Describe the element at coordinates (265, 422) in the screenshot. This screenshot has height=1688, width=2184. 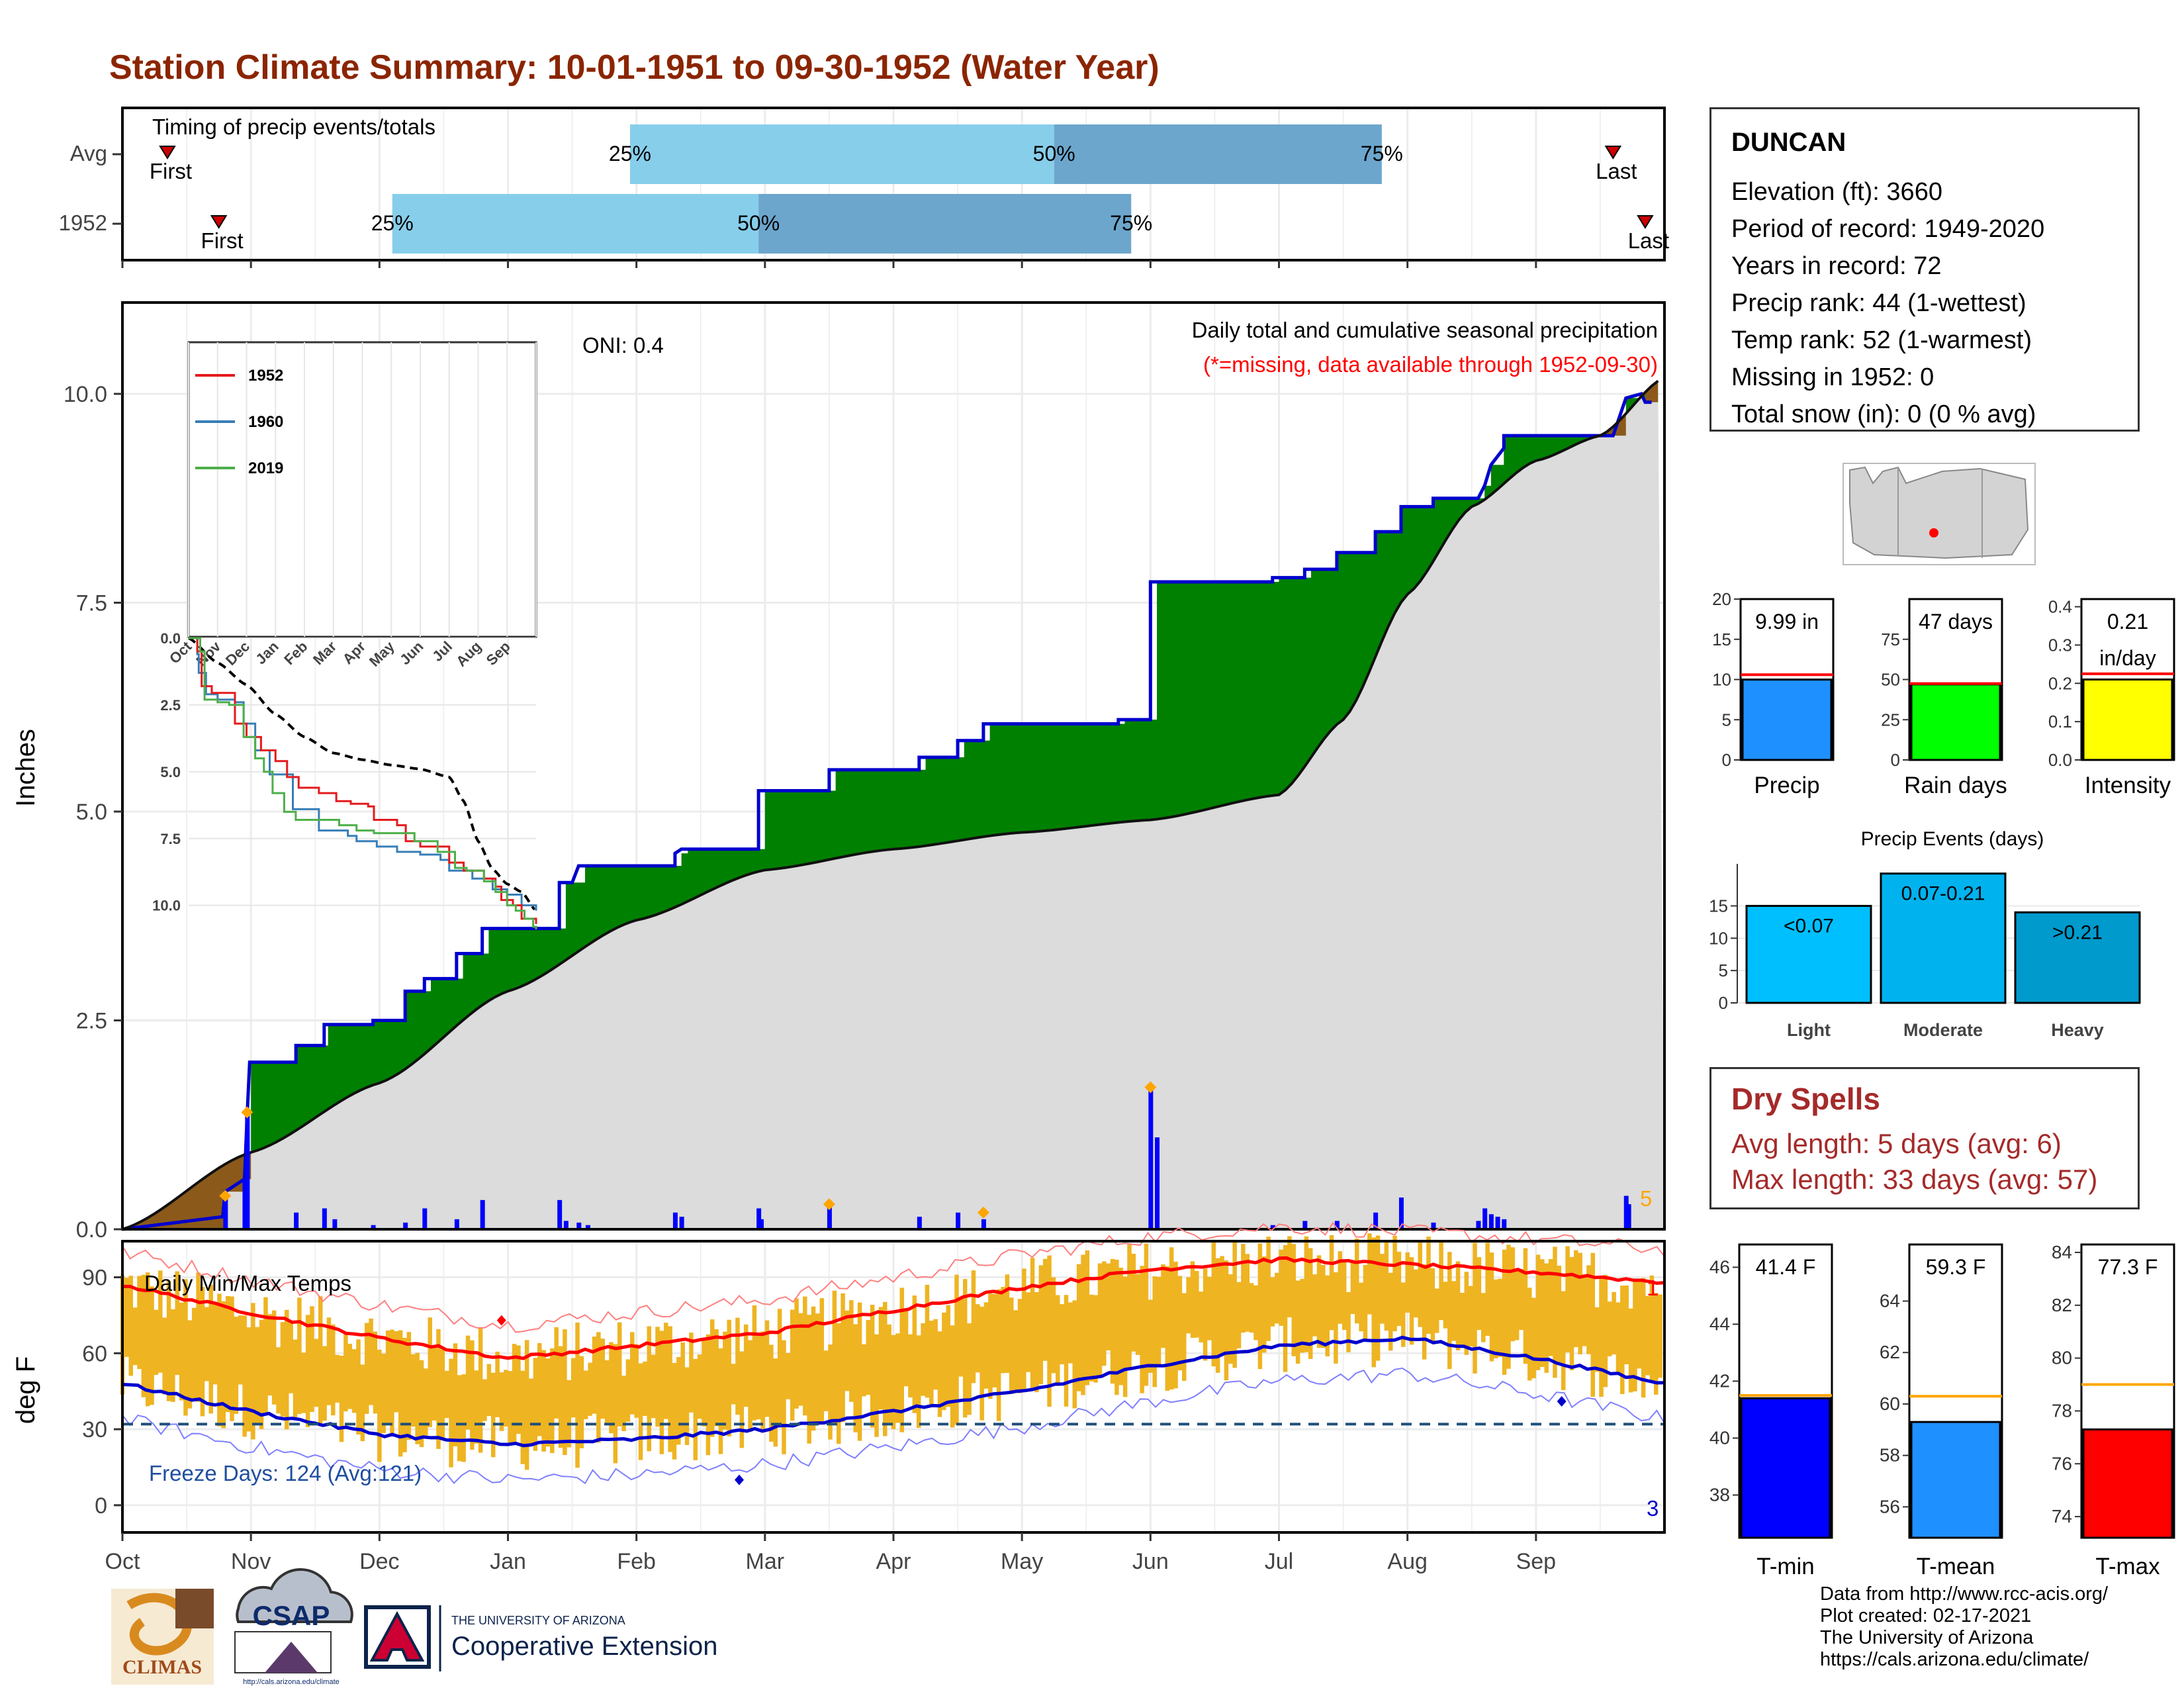
I see `inset-legend-label: 1960` at that location.